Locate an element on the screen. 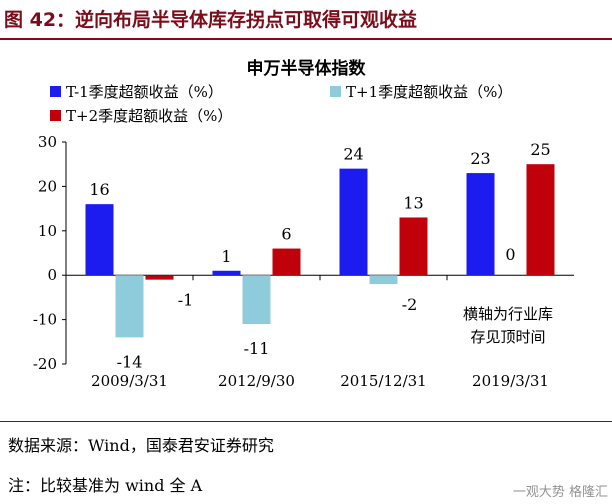 The height and width of the screenshot is (504, 612). data-label-3-1: 24 is located at coordinates (353, 154).